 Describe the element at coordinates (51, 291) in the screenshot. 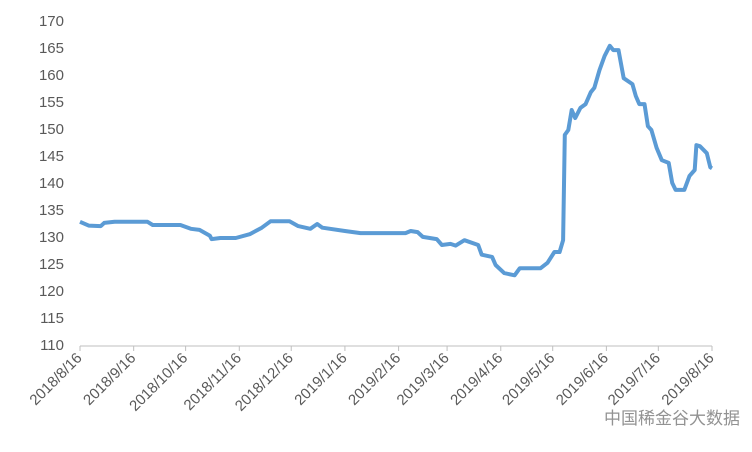

I see `y-tick-label: 120` at that location.